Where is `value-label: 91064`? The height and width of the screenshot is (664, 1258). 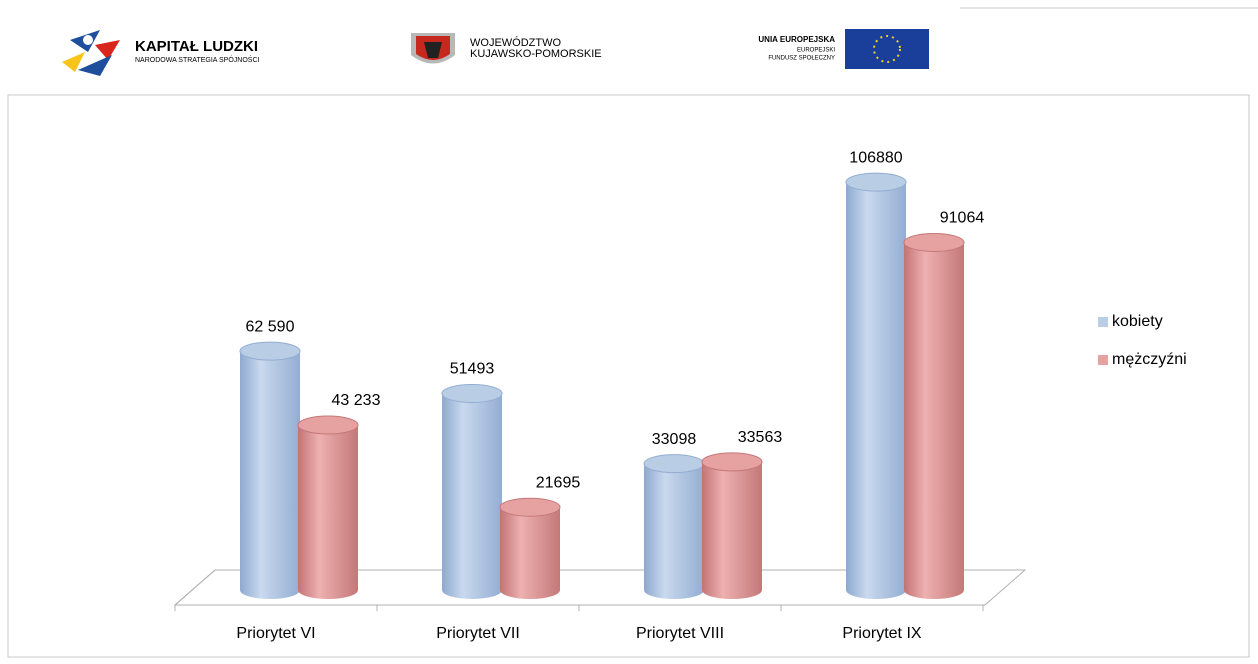
value-label: 91064 is located at coordinates (962, 218).